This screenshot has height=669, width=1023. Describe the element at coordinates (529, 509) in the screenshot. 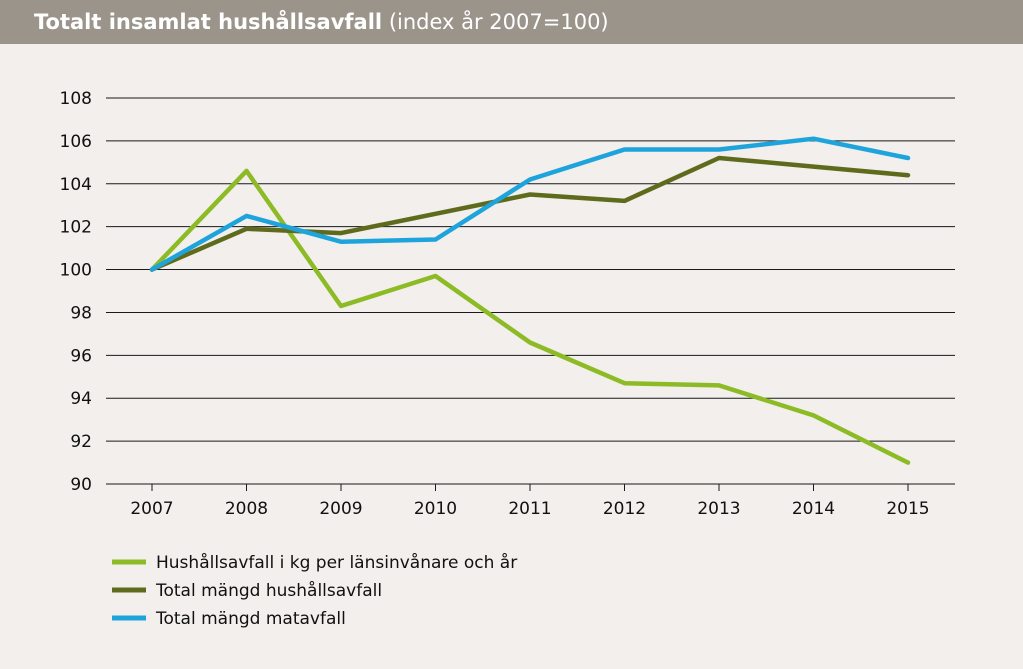

I see `x-tick-label: 2011` at that location.